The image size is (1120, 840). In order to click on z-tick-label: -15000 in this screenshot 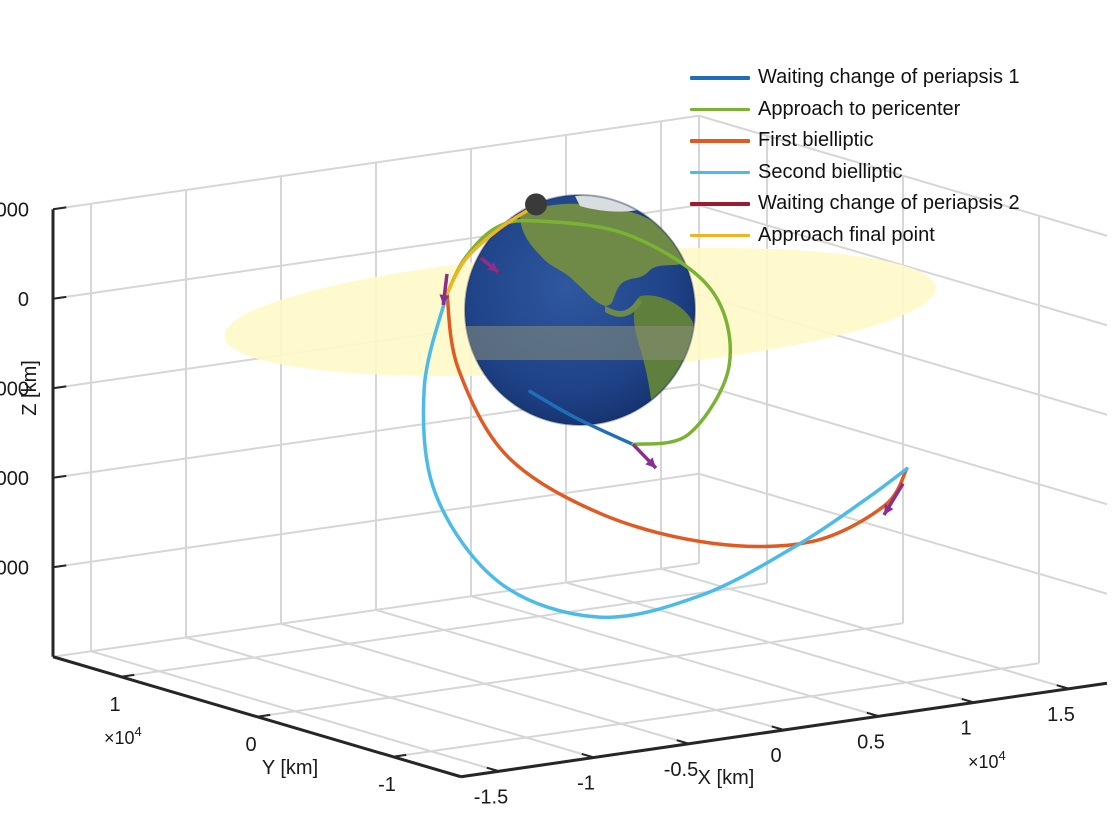, I will do `click(14, 568)`.